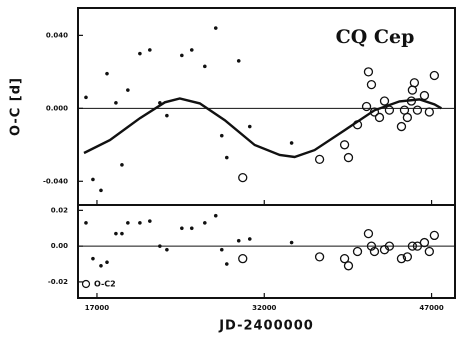 The width and height of the screenshot is (470, 338). What do you see at coordinates (16, 106) in the screenshot?
I see `y-axis-label: O-C [d]` at bounding box center [16, 106].